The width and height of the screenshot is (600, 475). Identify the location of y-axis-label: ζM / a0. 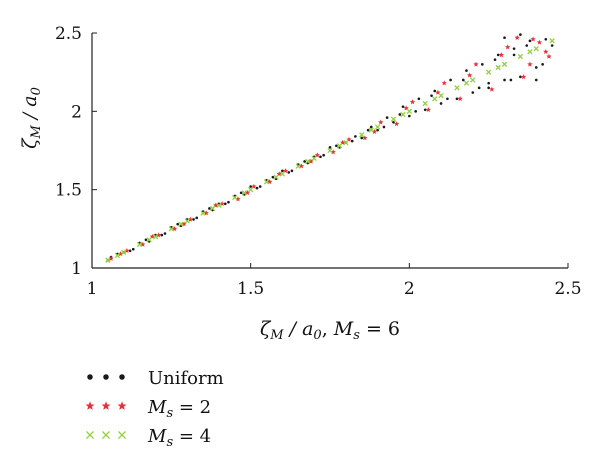
(31, 118).